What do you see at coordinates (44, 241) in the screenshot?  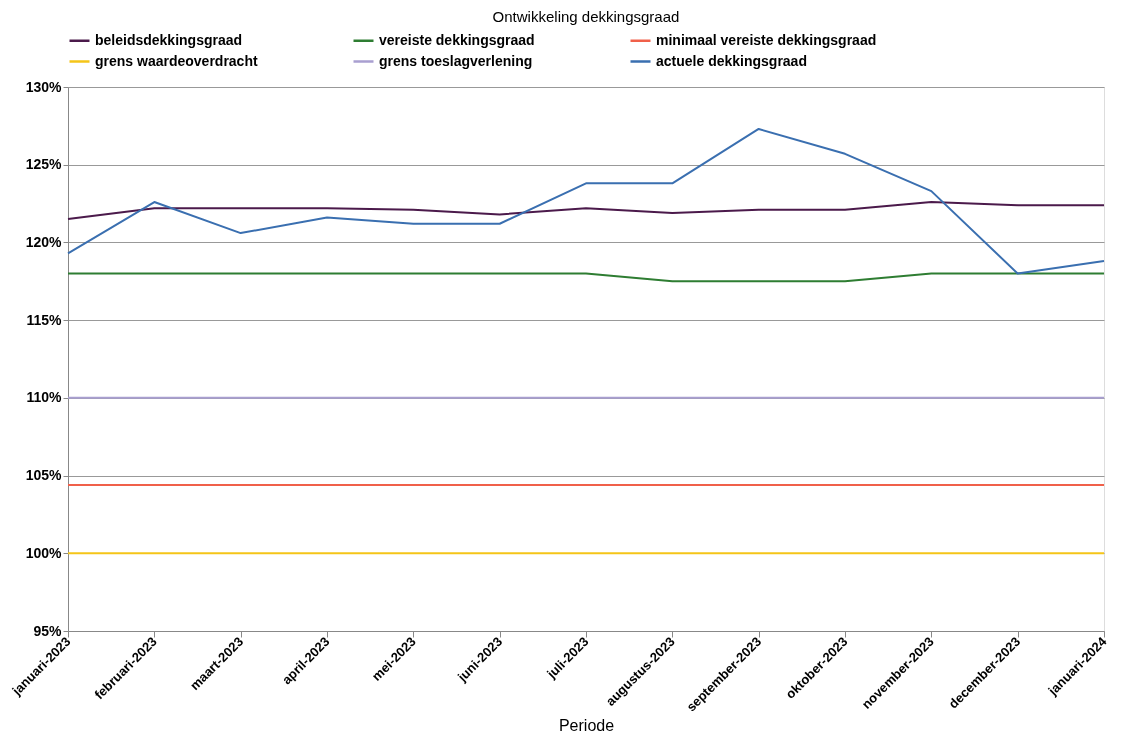 I see `y-tick-label: 120%` at bounding box center [44, 241].